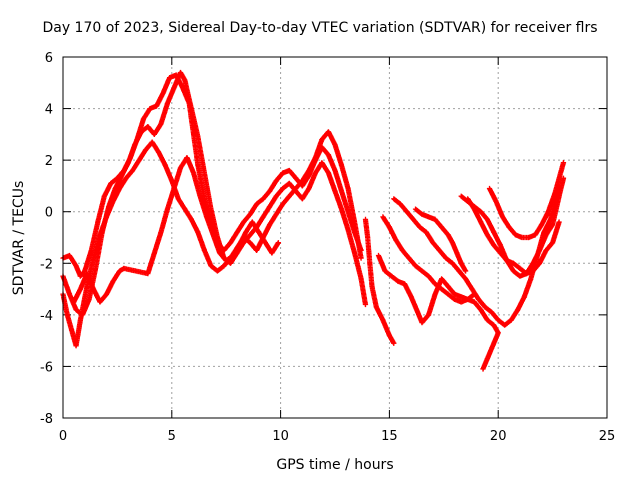 This screenshot has width=640, height=480. What do you see at coordinates (389, 436) in the screenshot?
I see `x-tick-label: 15` at bounding box center [389, 436].